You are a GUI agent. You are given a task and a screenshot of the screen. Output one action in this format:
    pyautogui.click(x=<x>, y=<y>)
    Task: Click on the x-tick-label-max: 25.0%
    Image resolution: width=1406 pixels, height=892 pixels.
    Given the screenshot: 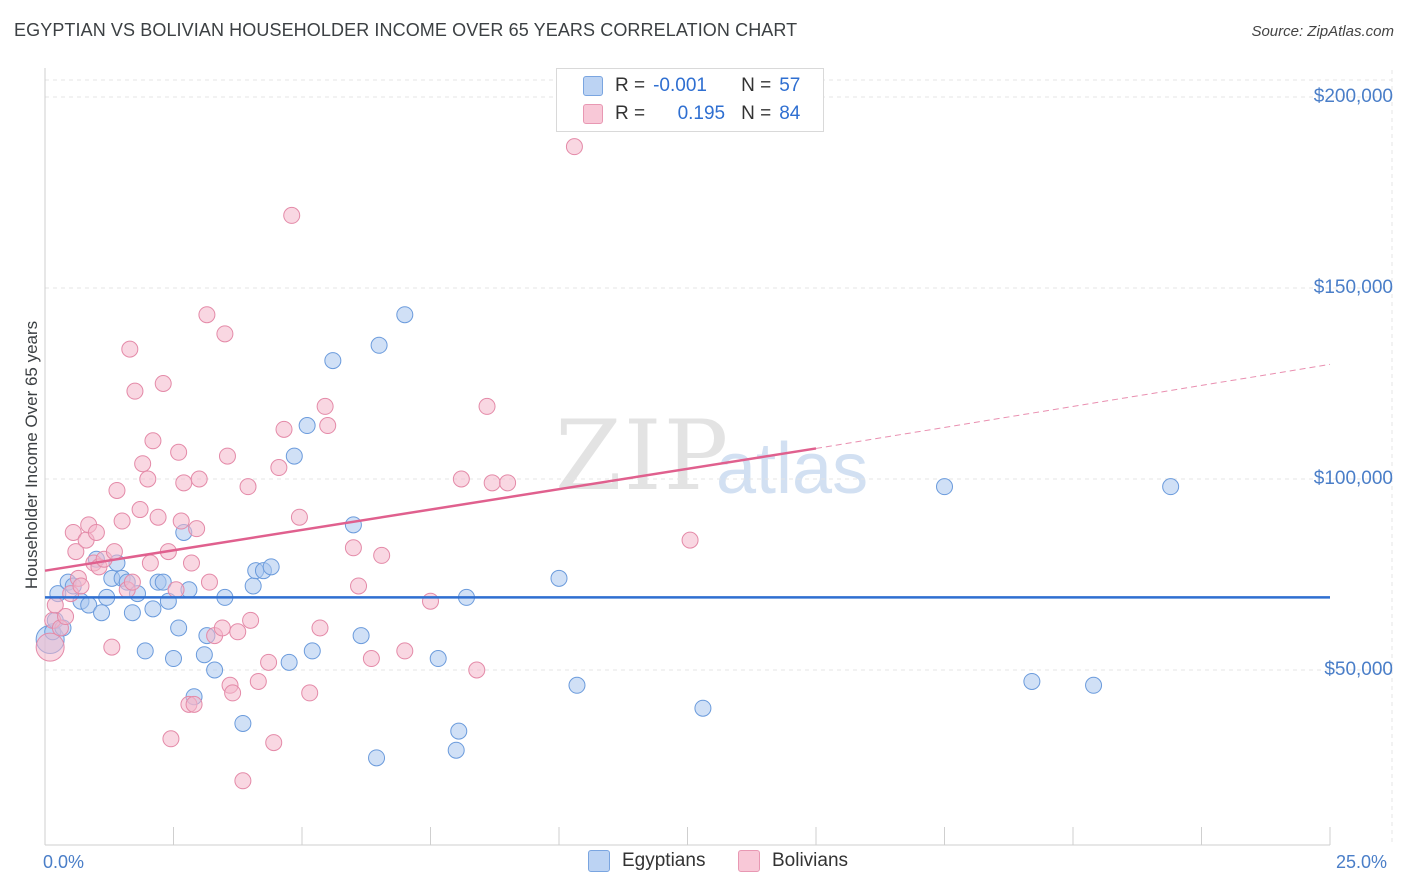 What is the action you would take?
    pyautogui.click(x=1362, y=862)
    